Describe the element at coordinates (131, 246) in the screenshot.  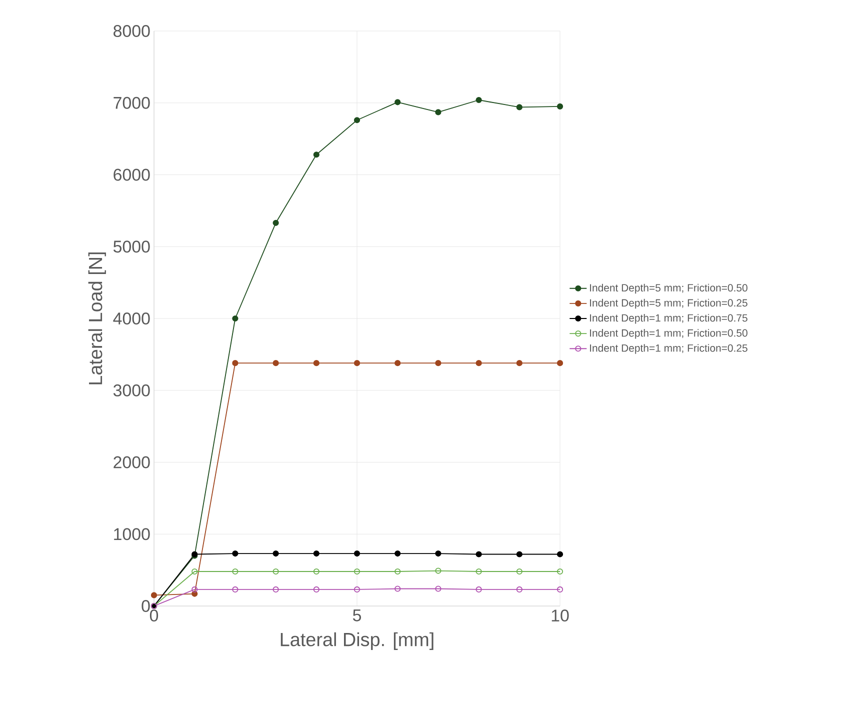
I see `y-tick-label: 5000` at that location.